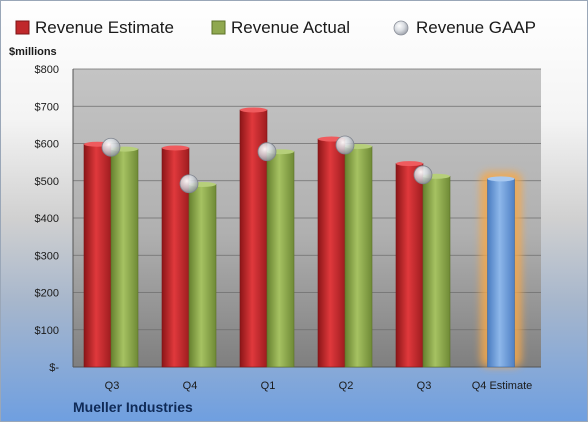 This screenshot has width=588, height=422. Describe the element at coordinates (54, 368) in the screenshot. I see `y-tick-label: $-` at that location.